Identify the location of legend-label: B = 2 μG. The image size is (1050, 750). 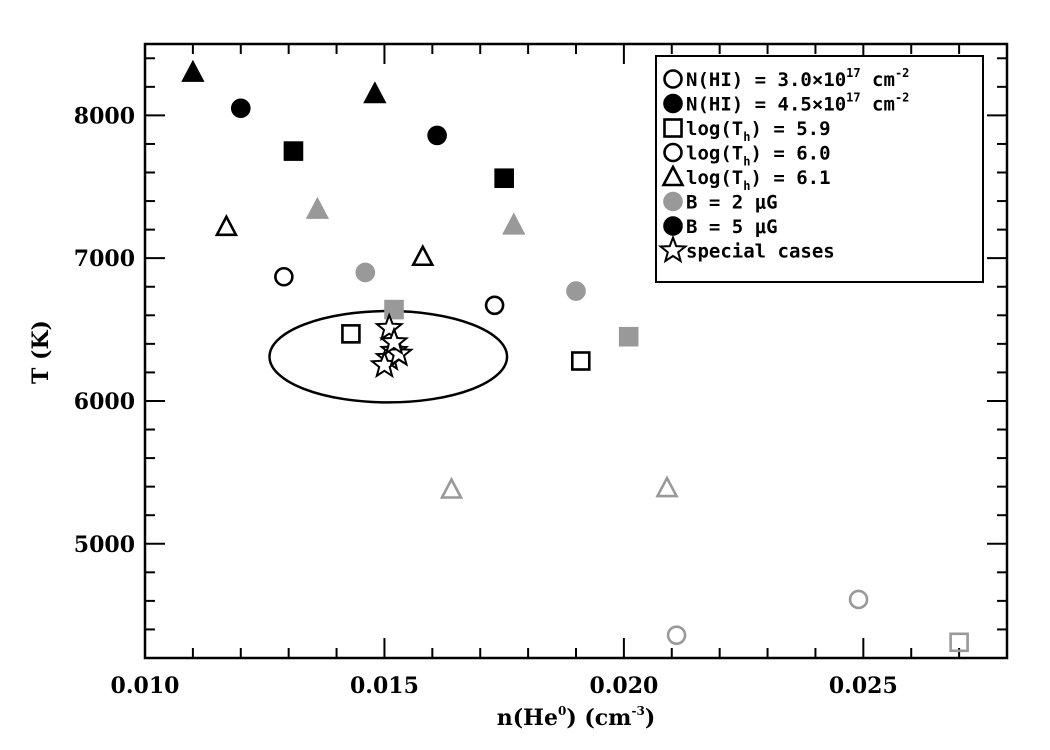
(732, 203).